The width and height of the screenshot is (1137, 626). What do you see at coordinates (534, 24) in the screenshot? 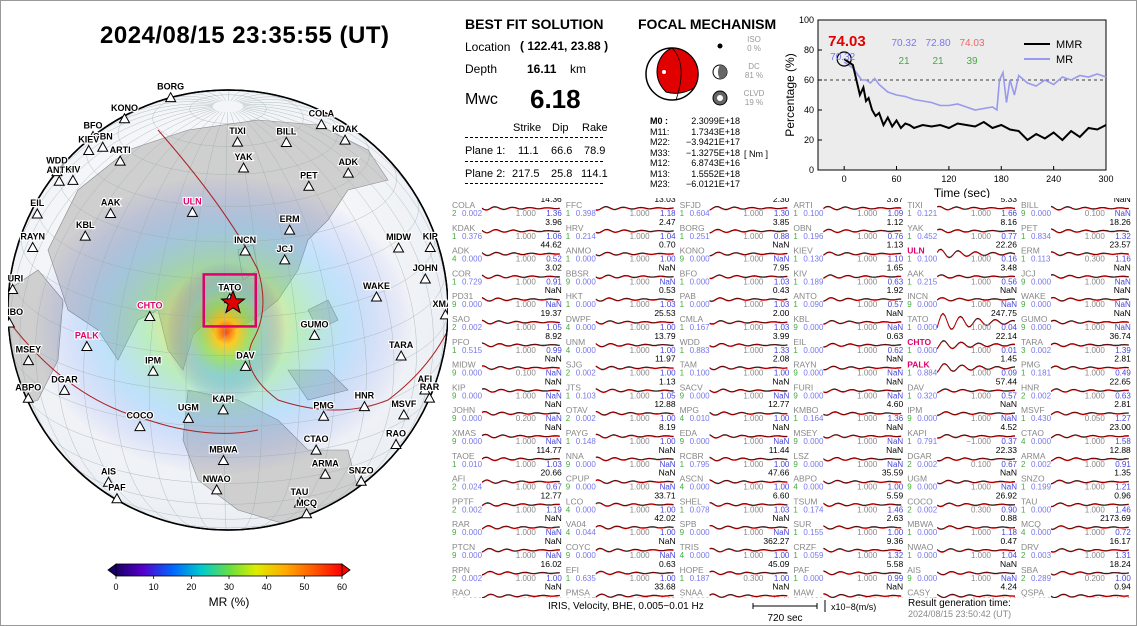
I see `best-fit-title: BEST FIT SOLUTION` at bounding box center [534, 24].